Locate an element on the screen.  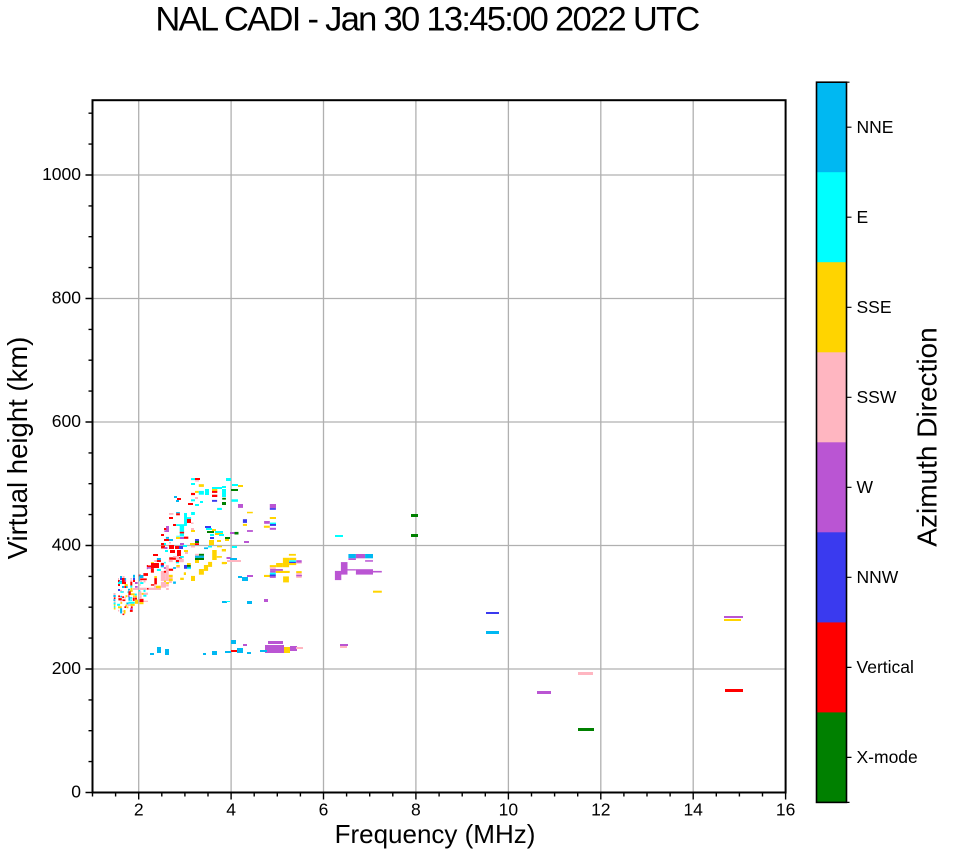
svg-text: X-mode is located at coordinates (887, 757).